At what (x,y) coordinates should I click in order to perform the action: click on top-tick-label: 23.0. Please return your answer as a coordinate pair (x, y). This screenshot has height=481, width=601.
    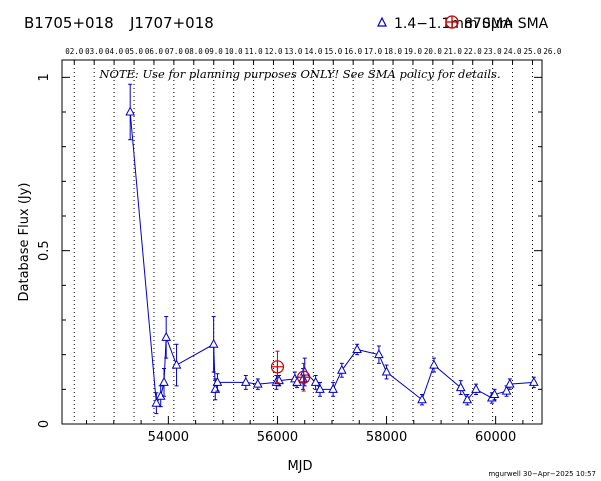
    Looking at the image, I should click on (493, 51).